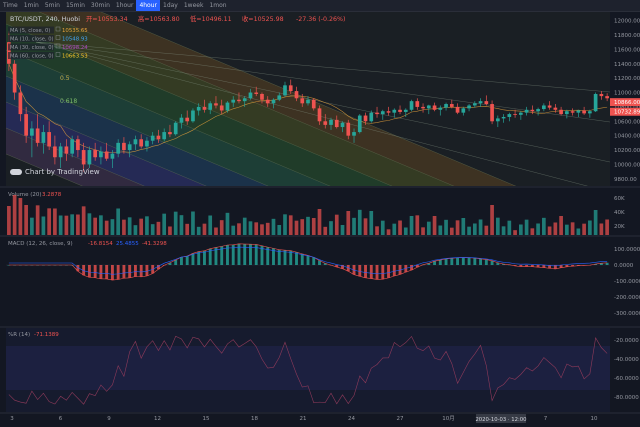 The height and width of the screenshot is (427, 640). I want to click on price-tick: 11200.00, so click(627, 79).